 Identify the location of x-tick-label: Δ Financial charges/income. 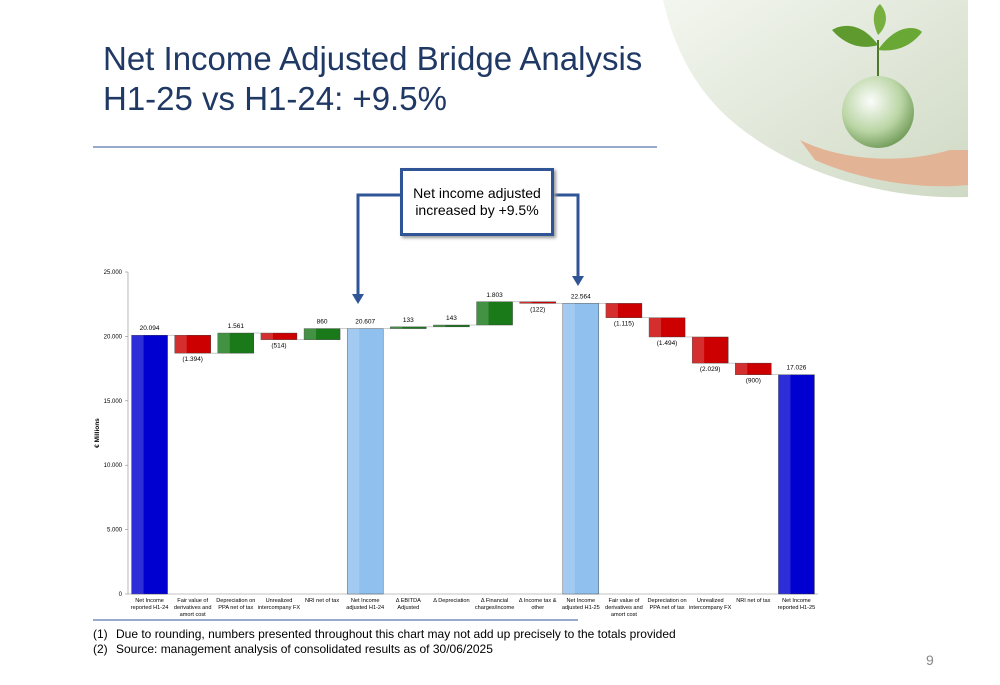
(494, 604).